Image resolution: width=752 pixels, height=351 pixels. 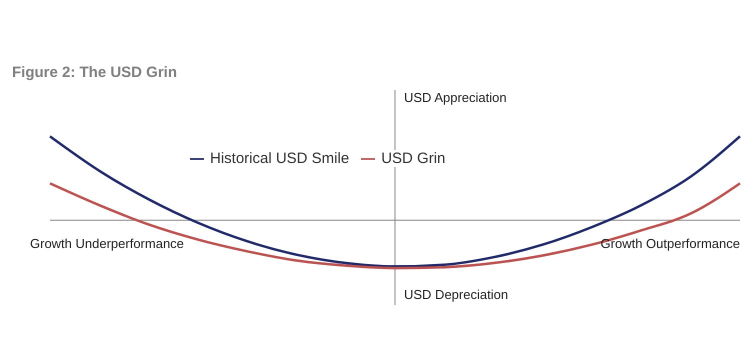 What do you see at coordinates (95, 72) in the screenshot?
I see `chart-title: Figure 2: The USD Grin` at bounding box center [95, 72].